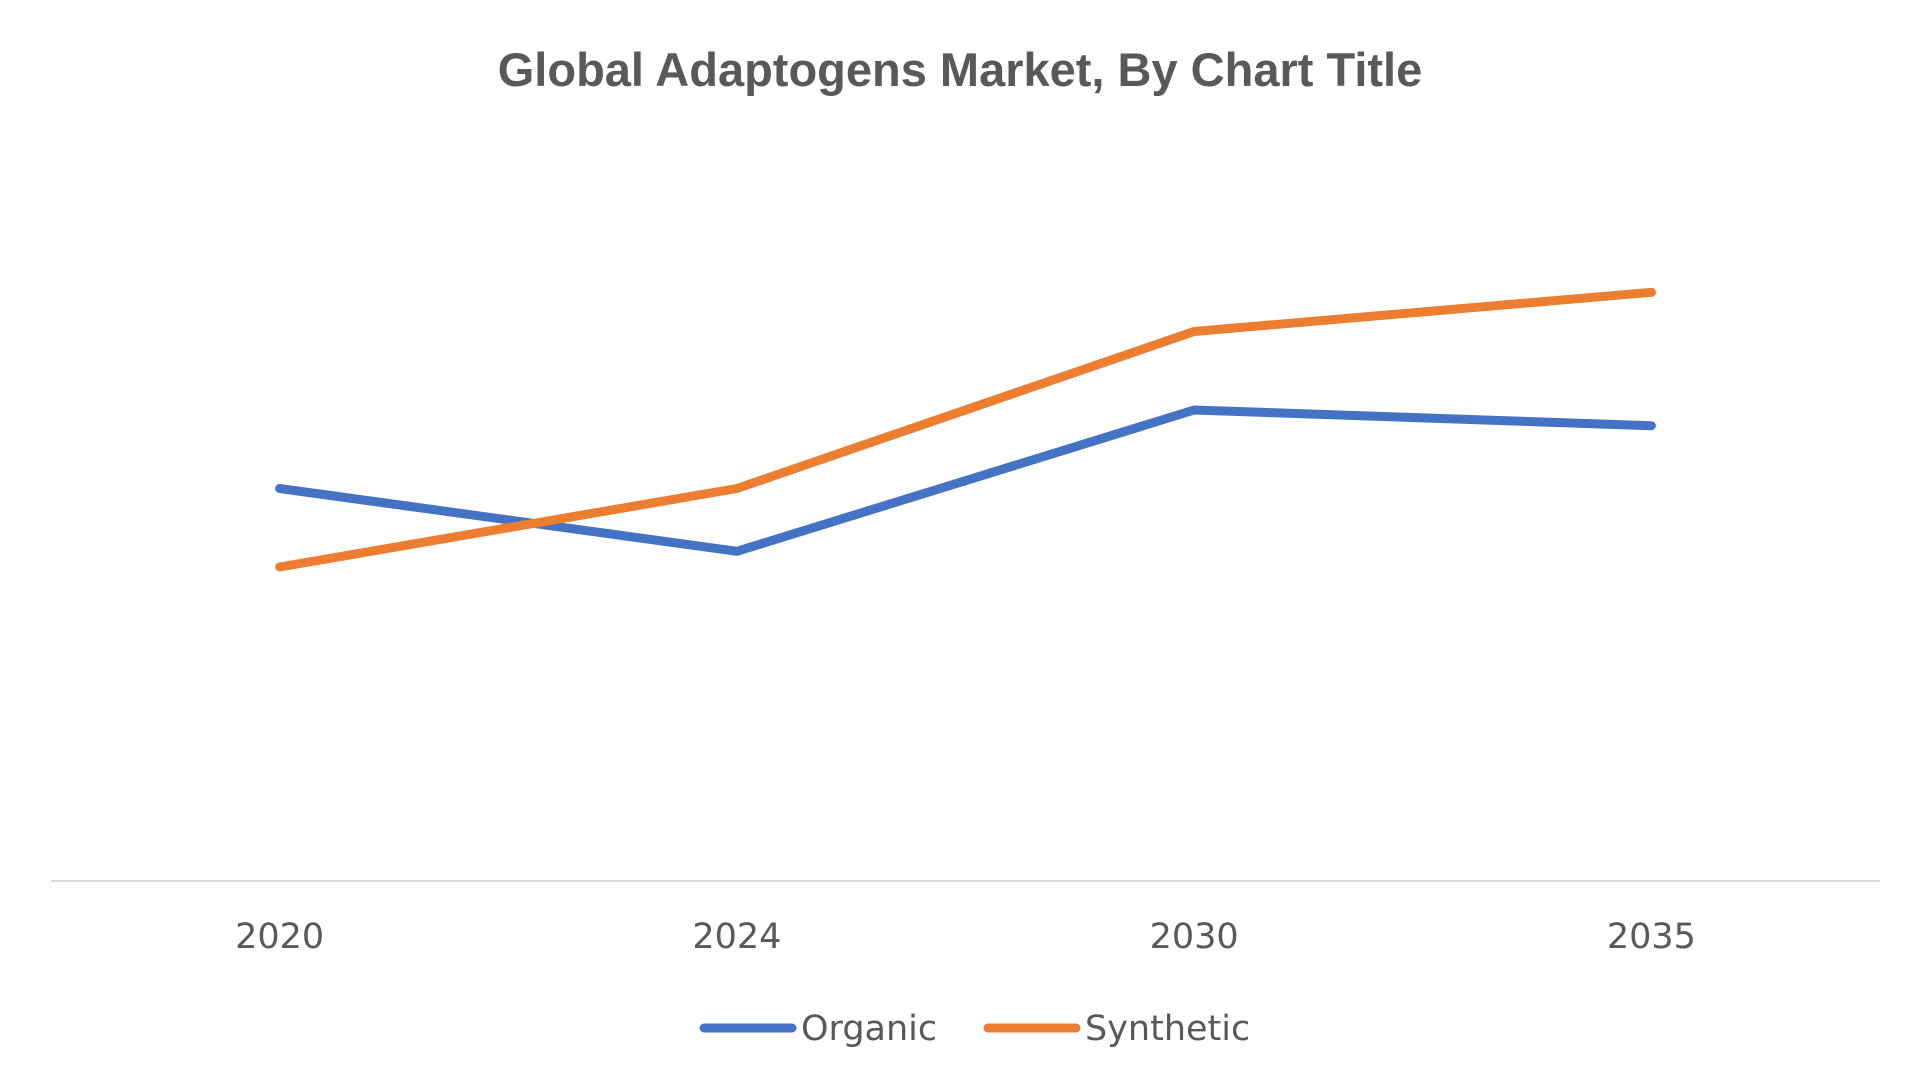 This screenshot has width=1919, height=1089. What do you see at coordinates (960, 69) in the screenshot?
I see `chart-title: Global Adaptogens Market, By Chart Title` at bounding box center [960, 69].